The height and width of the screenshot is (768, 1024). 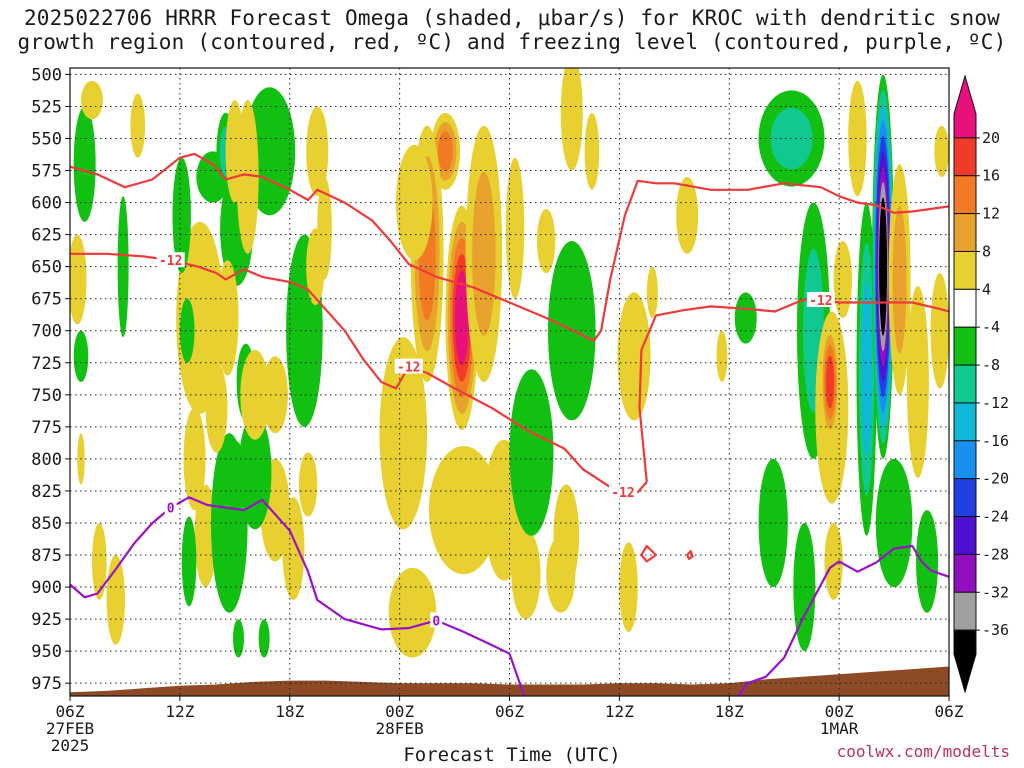 What do you see at coordinates (400, 728) in the screenshot?
I see `x-tick-sublabel: 28FEB` at bounding box center [400, 728].